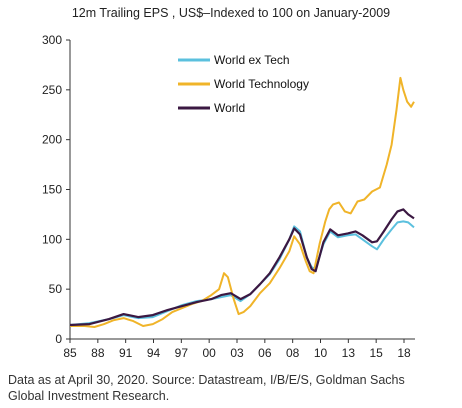 This screenshot has width=462, height=408. I want to click on source-note-line-2: Global Investment Research., so click(89, 396).